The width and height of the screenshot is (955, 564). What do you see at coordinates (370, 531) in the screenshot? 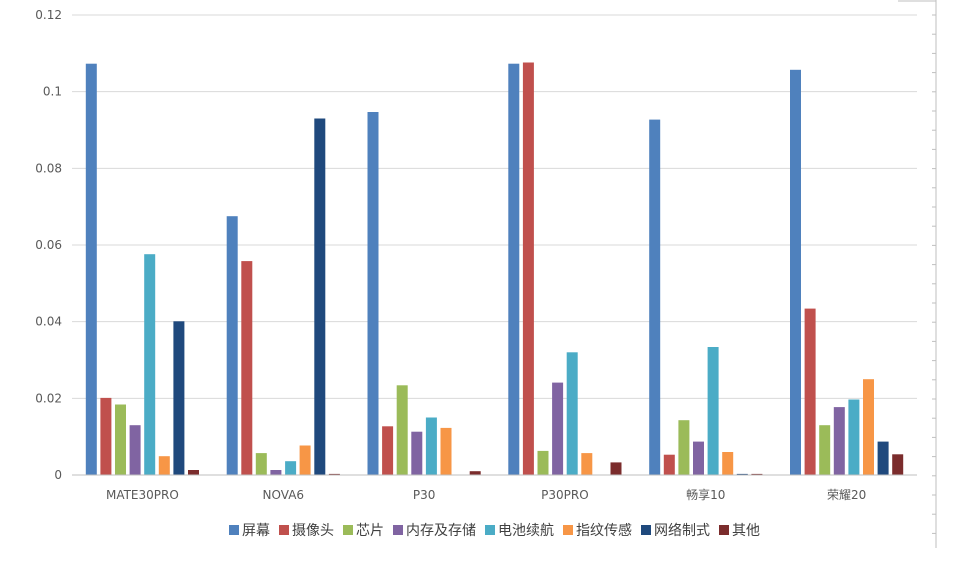
I see `legend-label: 芯片` at bounding box center [370, 531].